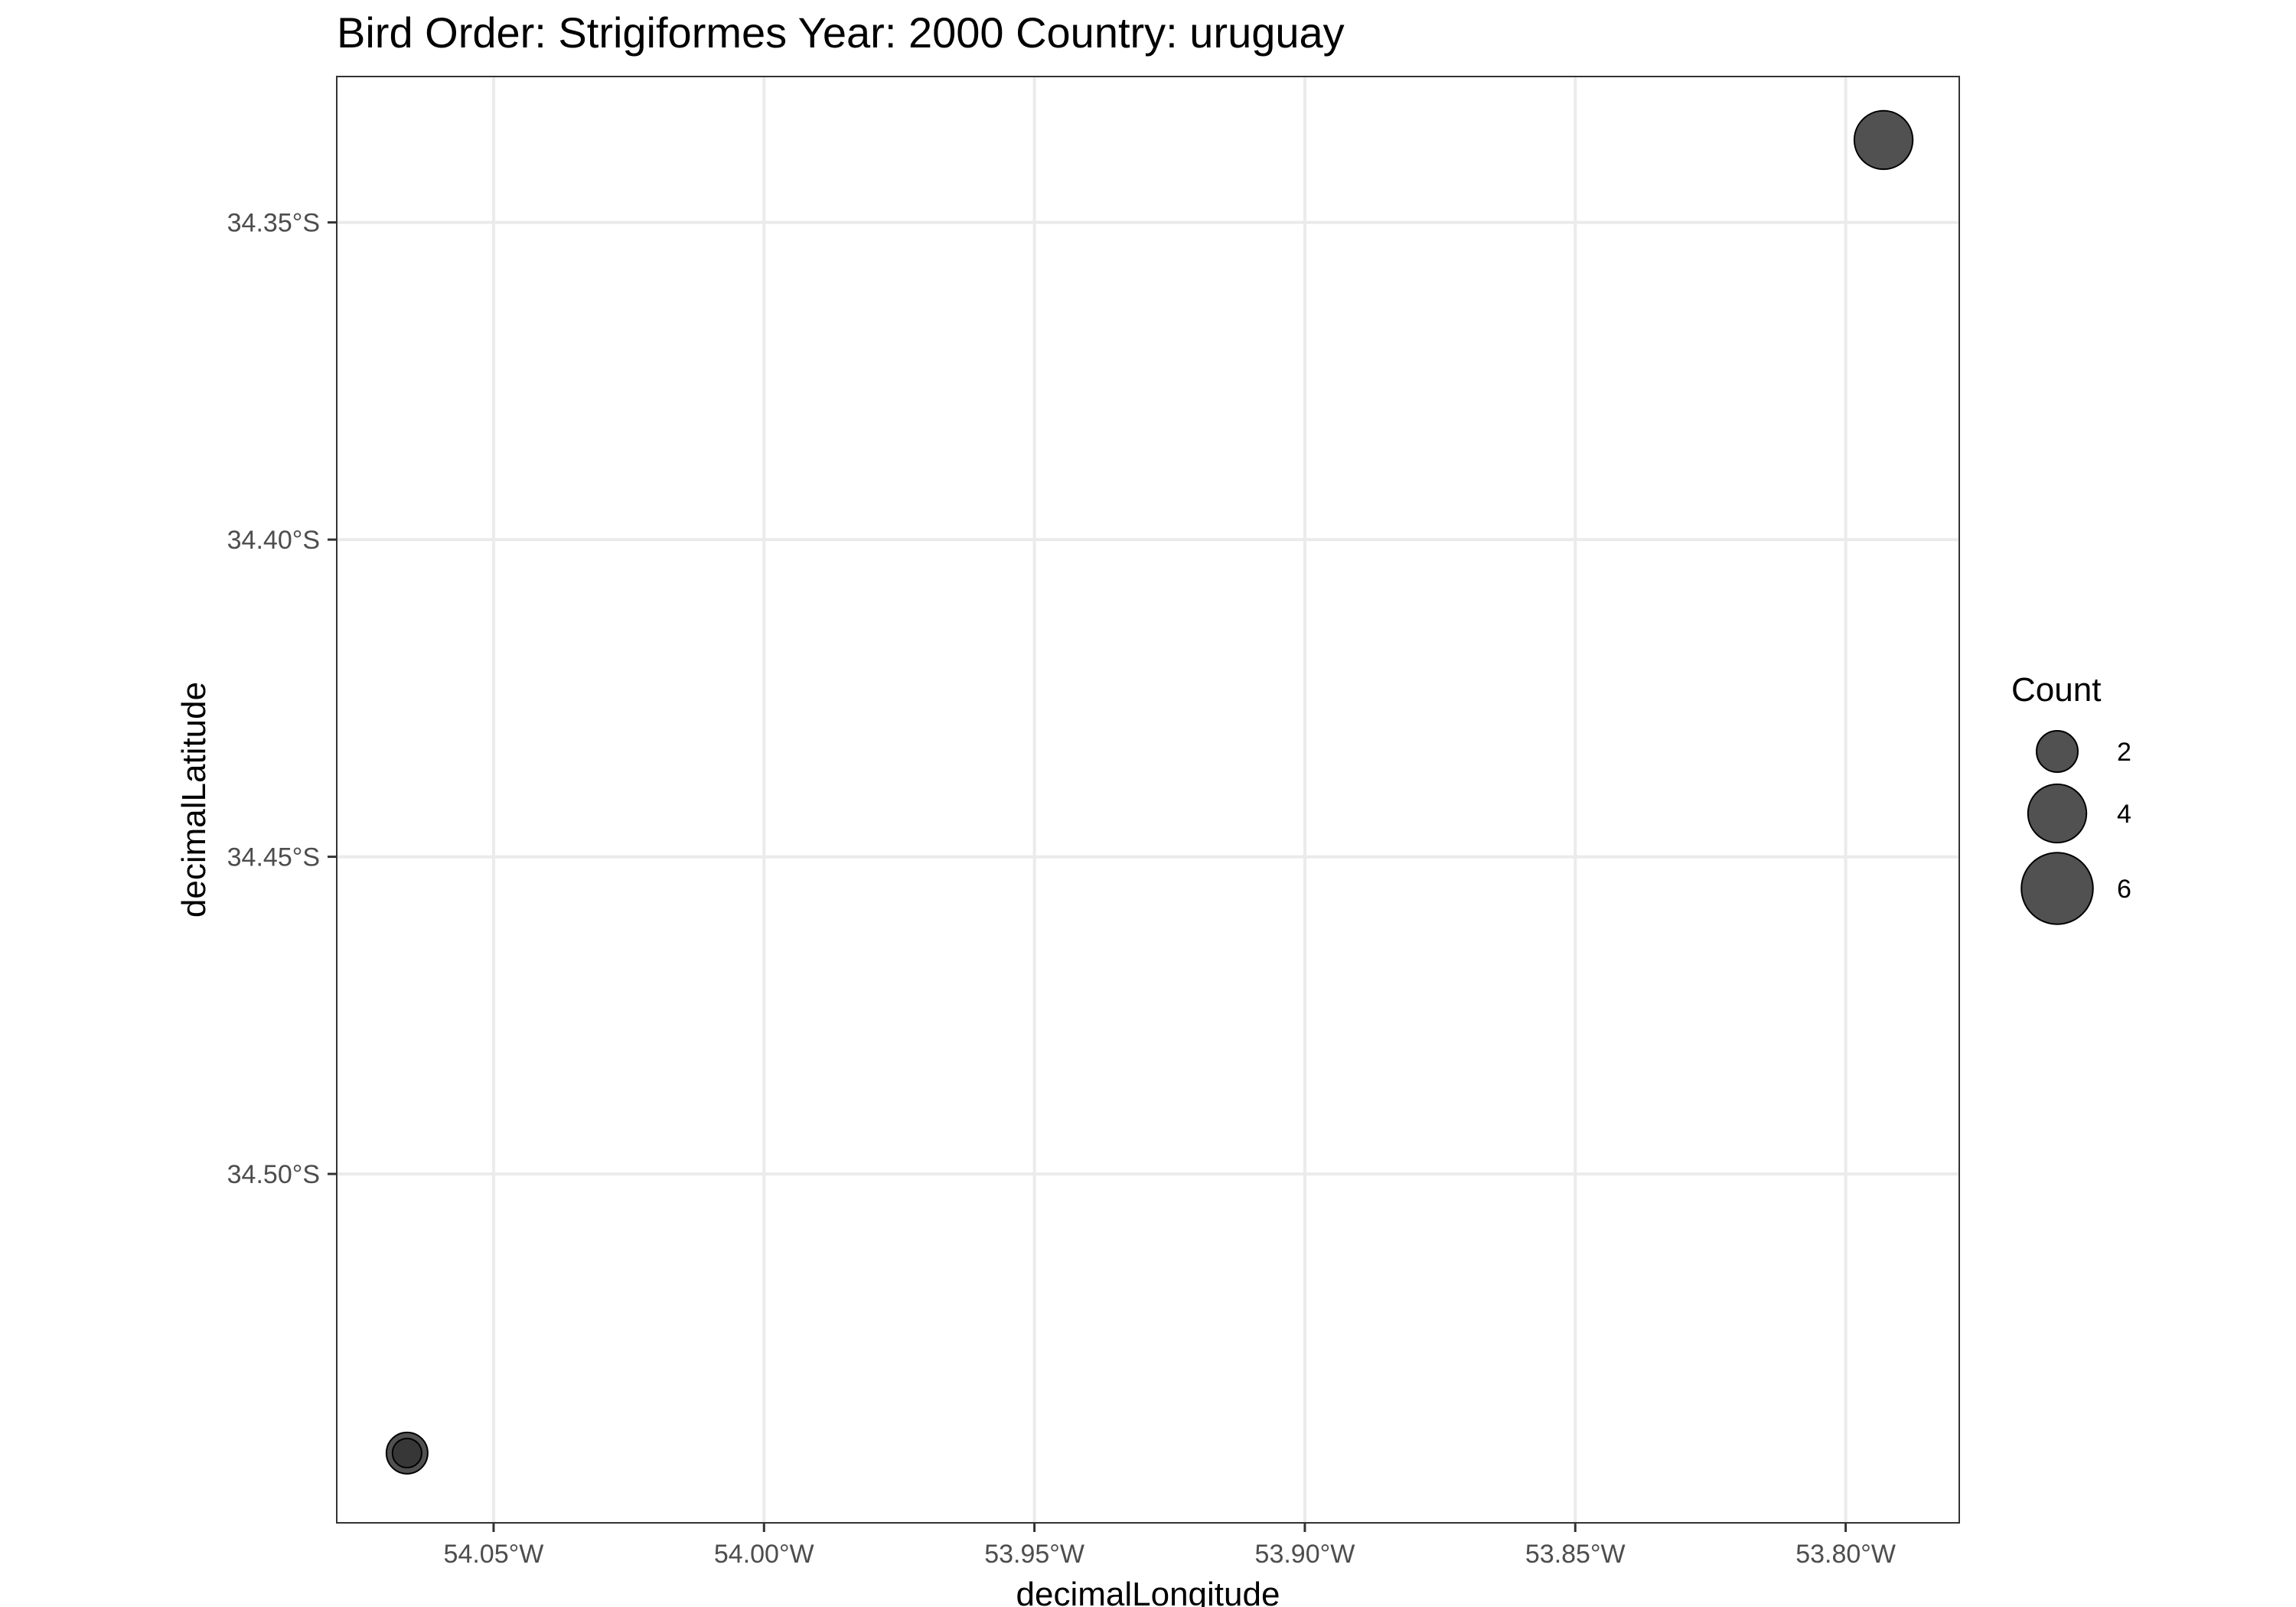  Describe the element at coordinates (2124, 753) in the screenshot. I see `legend-label: 2` at that location.